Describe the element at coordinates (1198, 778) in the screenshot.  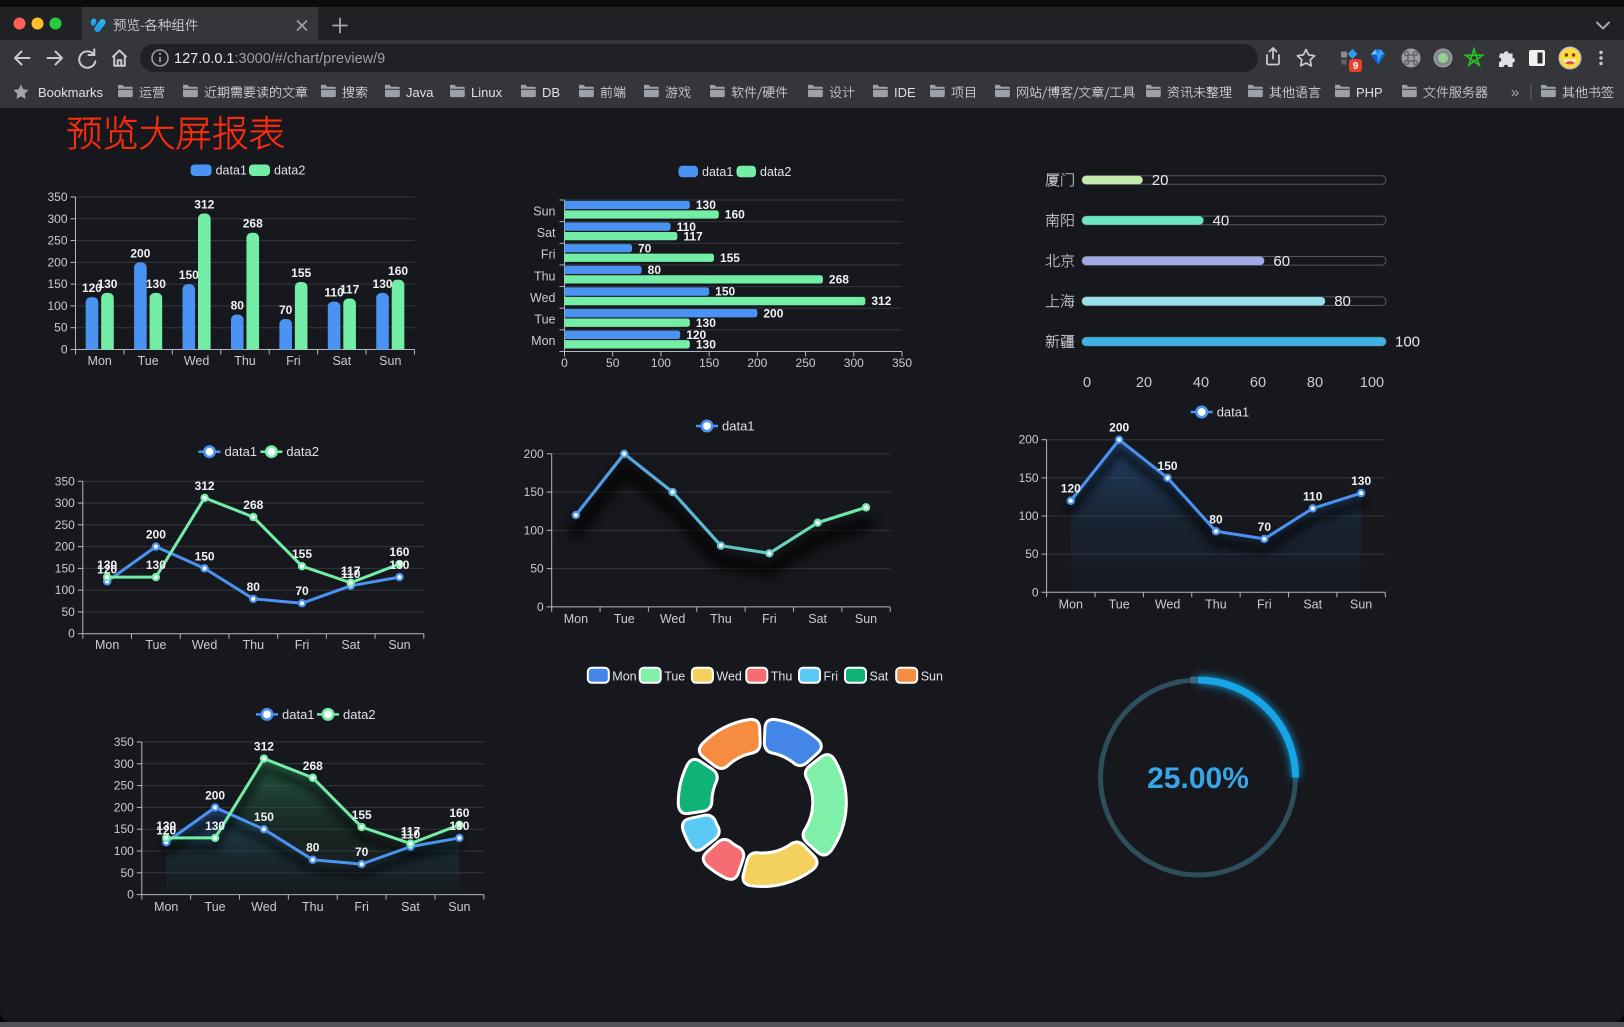
I see `svg-text: 25.00%` at that location.